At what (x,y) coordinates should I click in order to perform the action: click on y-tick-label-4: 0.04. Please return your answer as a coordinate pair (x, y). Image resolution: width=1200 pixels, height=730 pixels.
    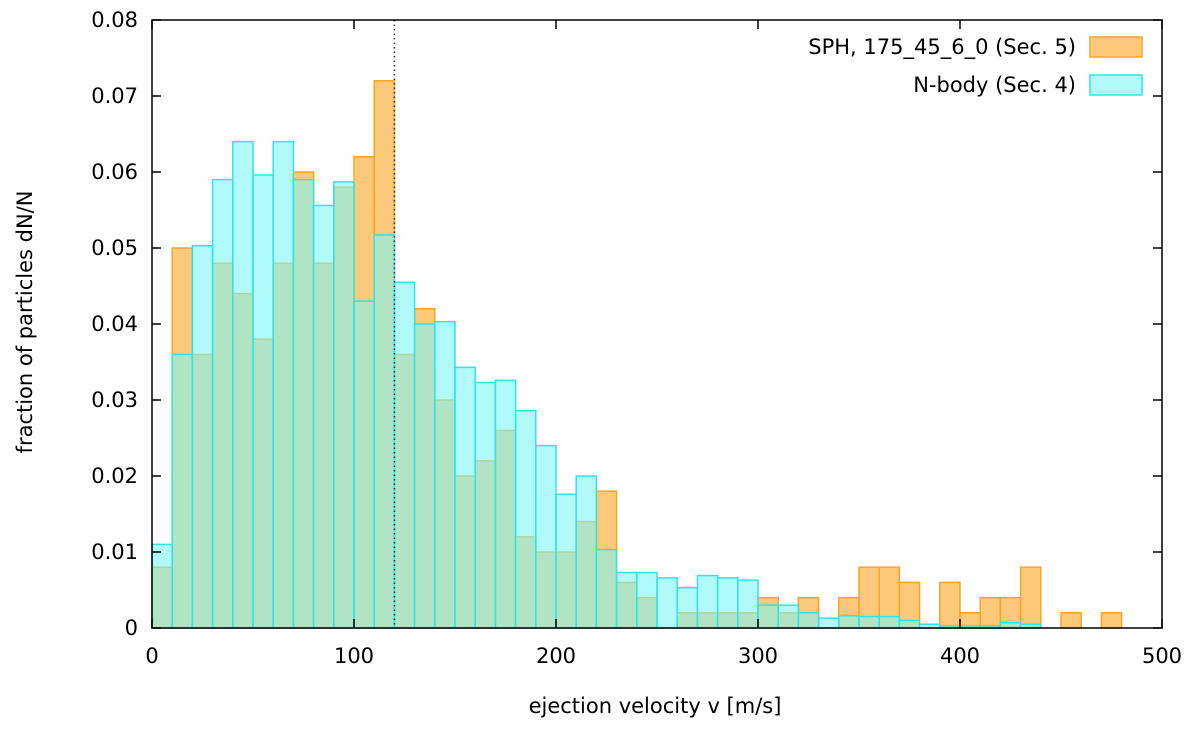
    Looking at the image, I should click on (114, 324).